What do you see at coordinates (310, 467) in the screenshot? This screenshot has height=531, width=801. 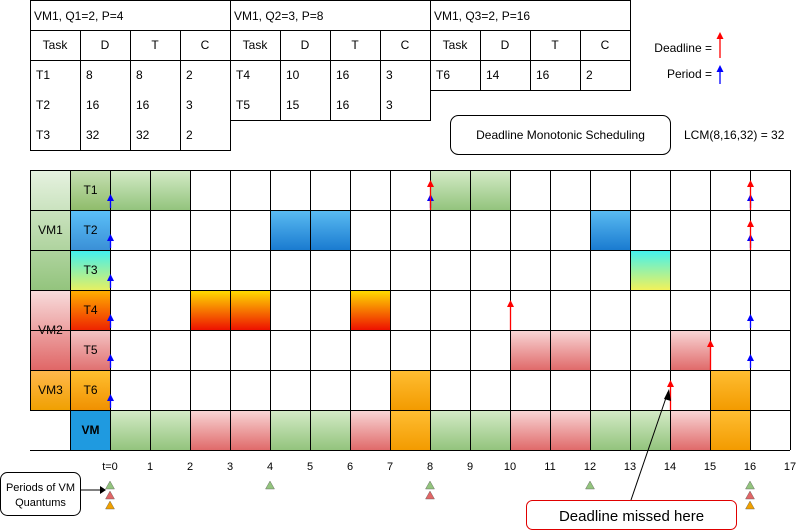 I see `time-tick-label: 5` at bounding box center [310, 467].